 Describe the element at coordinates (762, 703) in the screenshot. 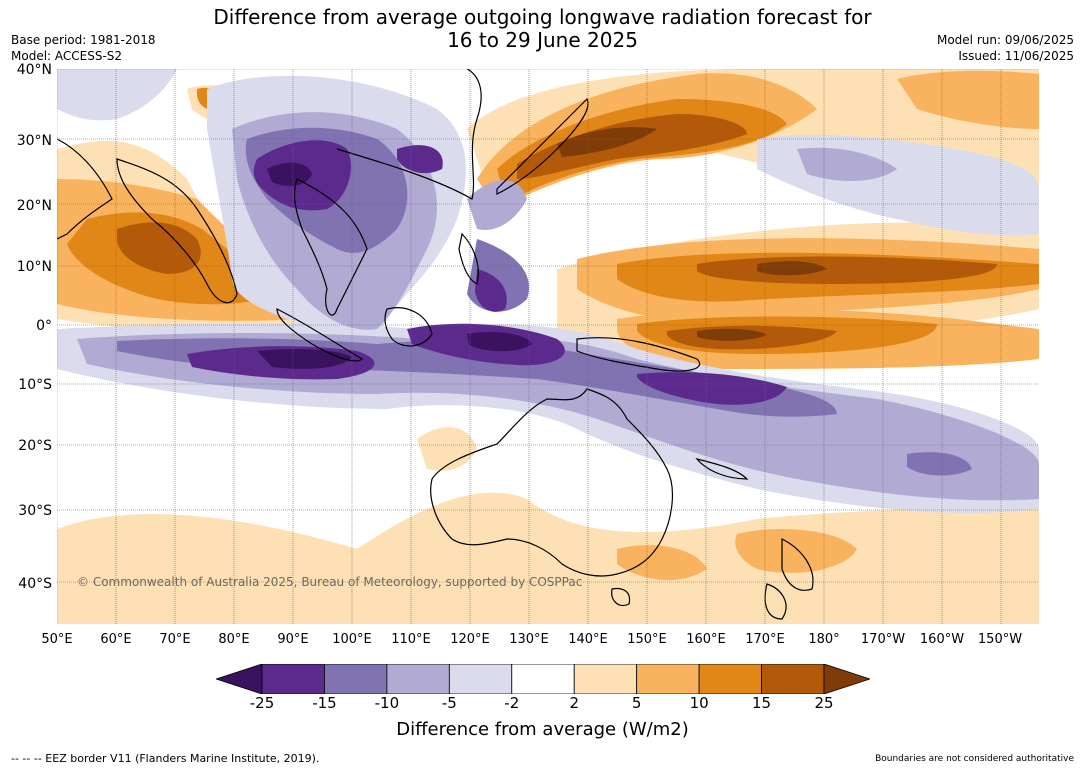

I see `colorbar-tick-label: 15` at that location.